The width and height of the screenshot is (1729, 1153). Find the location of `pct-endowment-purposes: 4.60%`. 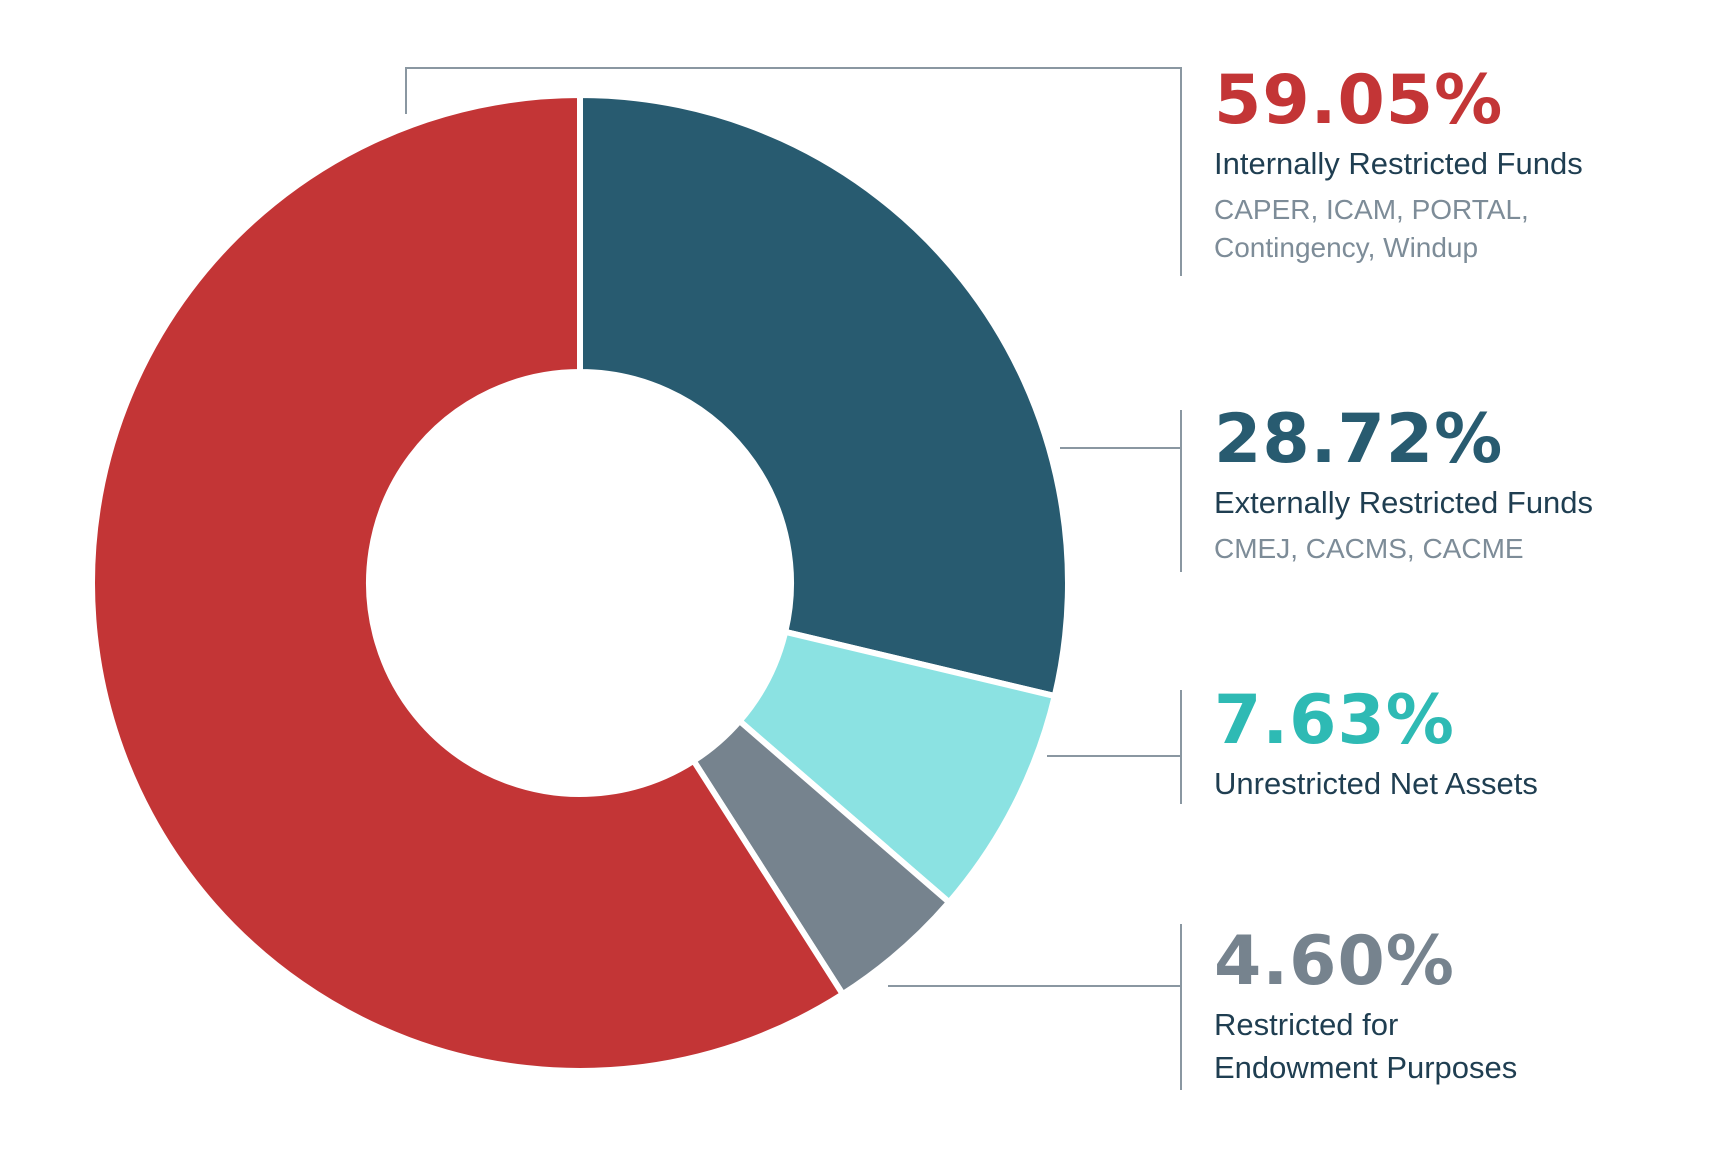

pct-endowment-purposes: 4.60% is located at coordinates (1334, 961).